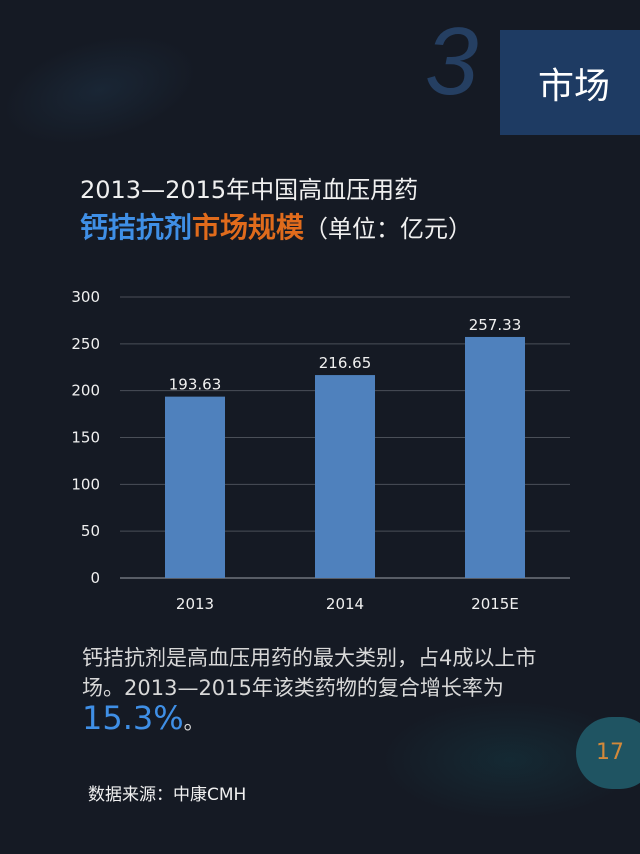 This screenshot has height=854, width=640. Describe the element at coordinates (452, 61) in the screenshot. I see `section-number: 3` at that location.